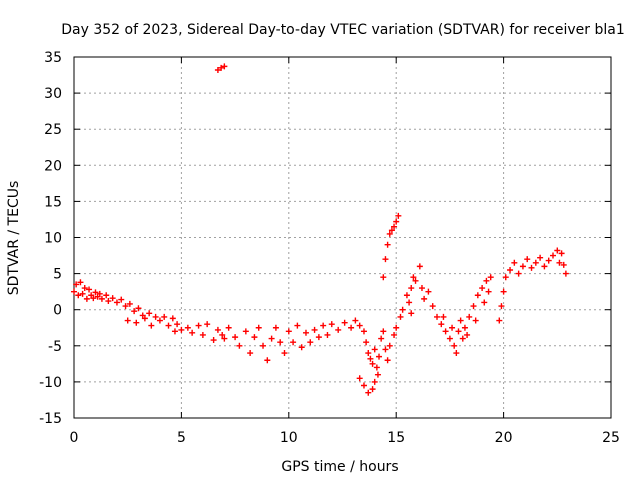 This screenshot has width=640, height=480. Describe the element at coordinates (74, 438) in the screenshot. I see `x-tick-label: 0` at that location.